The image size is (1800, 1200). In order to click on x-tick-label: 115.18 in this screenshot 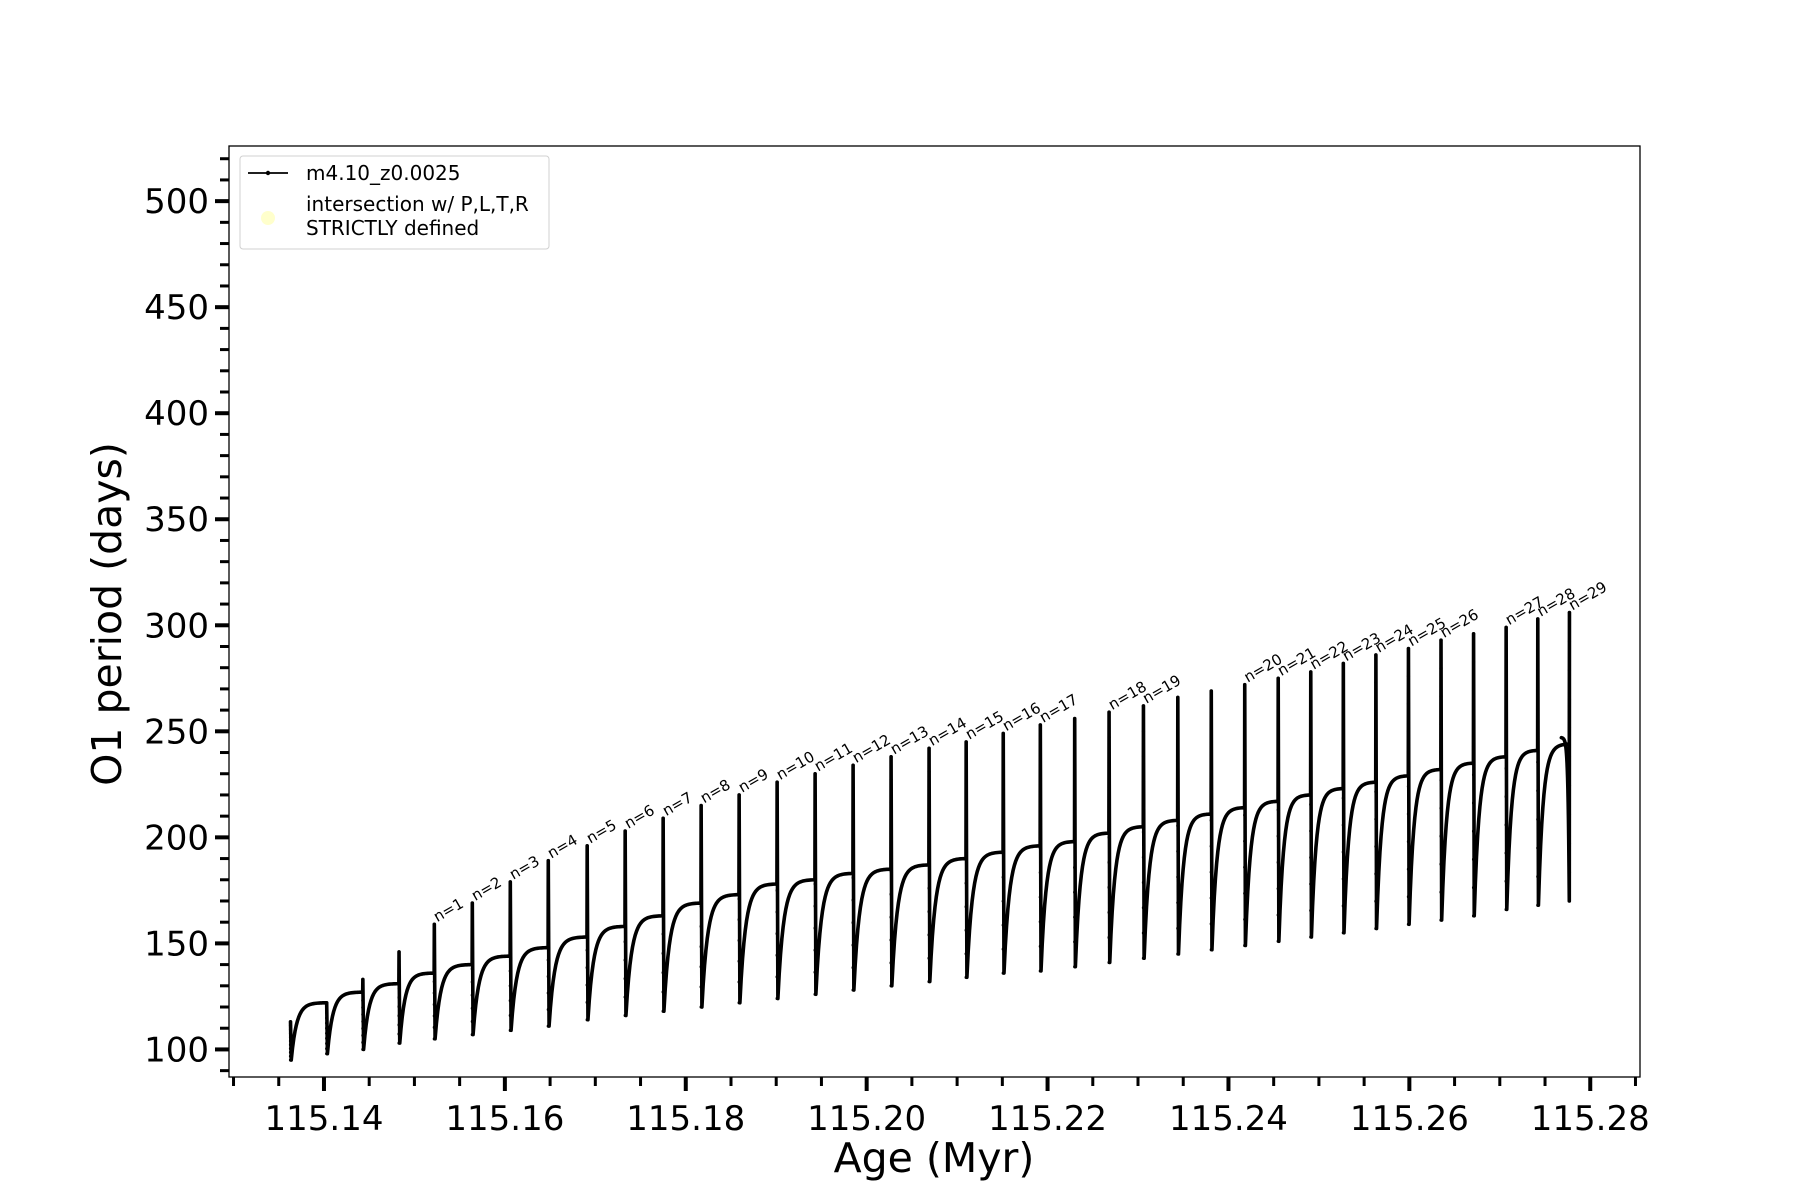, I will do `click(685, 1119)`.